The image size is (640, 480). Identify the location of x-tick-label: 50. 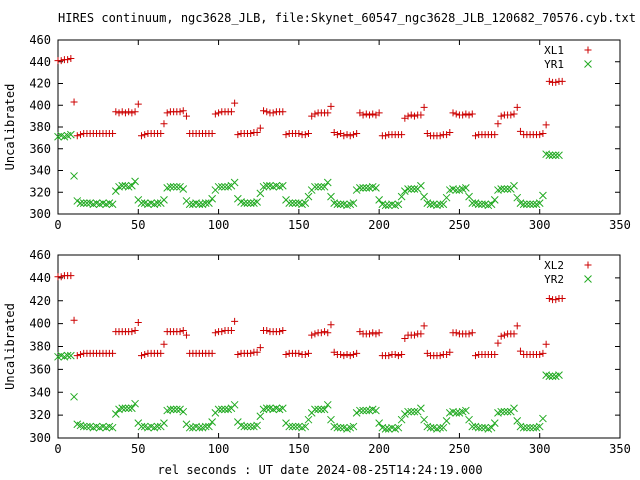
(138, 449).